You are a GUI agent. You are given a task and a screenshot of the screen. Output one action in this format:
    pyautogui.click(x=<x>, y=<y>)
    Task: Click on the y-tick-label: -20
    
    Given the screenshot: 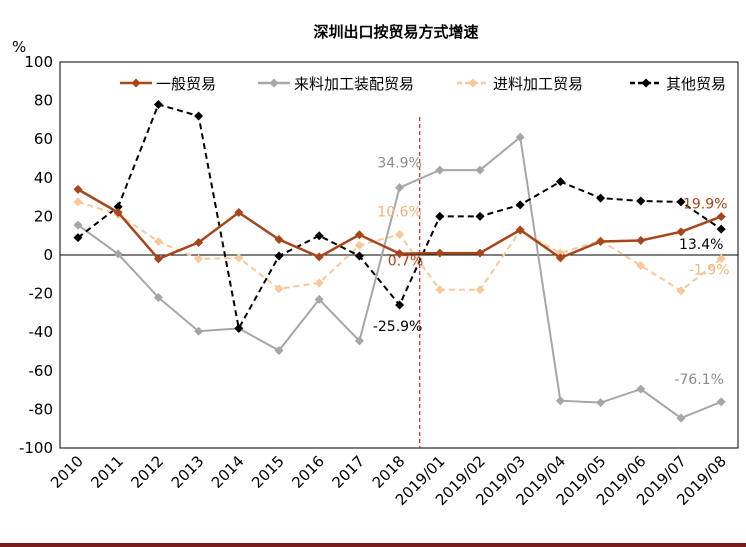 What is the action you would take?
    pyautogui.click(x=41, y=294)
    